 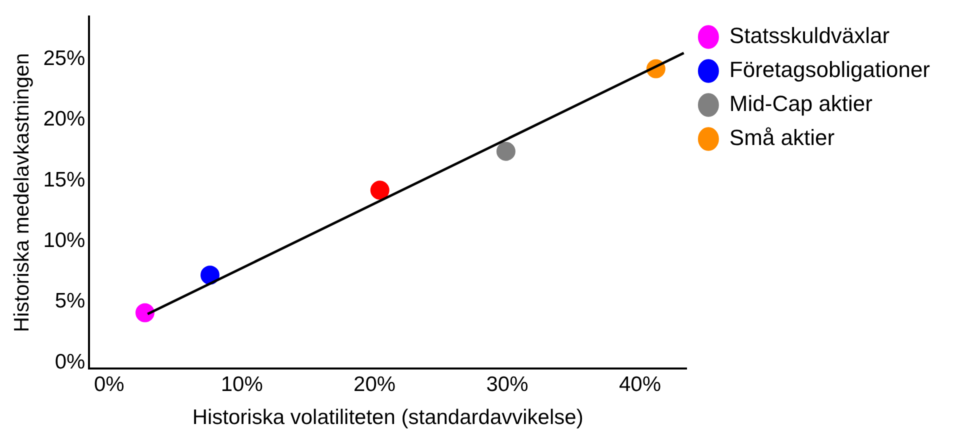 What do you see at coordinates (375, 384) in the screenshot?
I see `x-tick-label: 20%` at bounding box center [375, 384].